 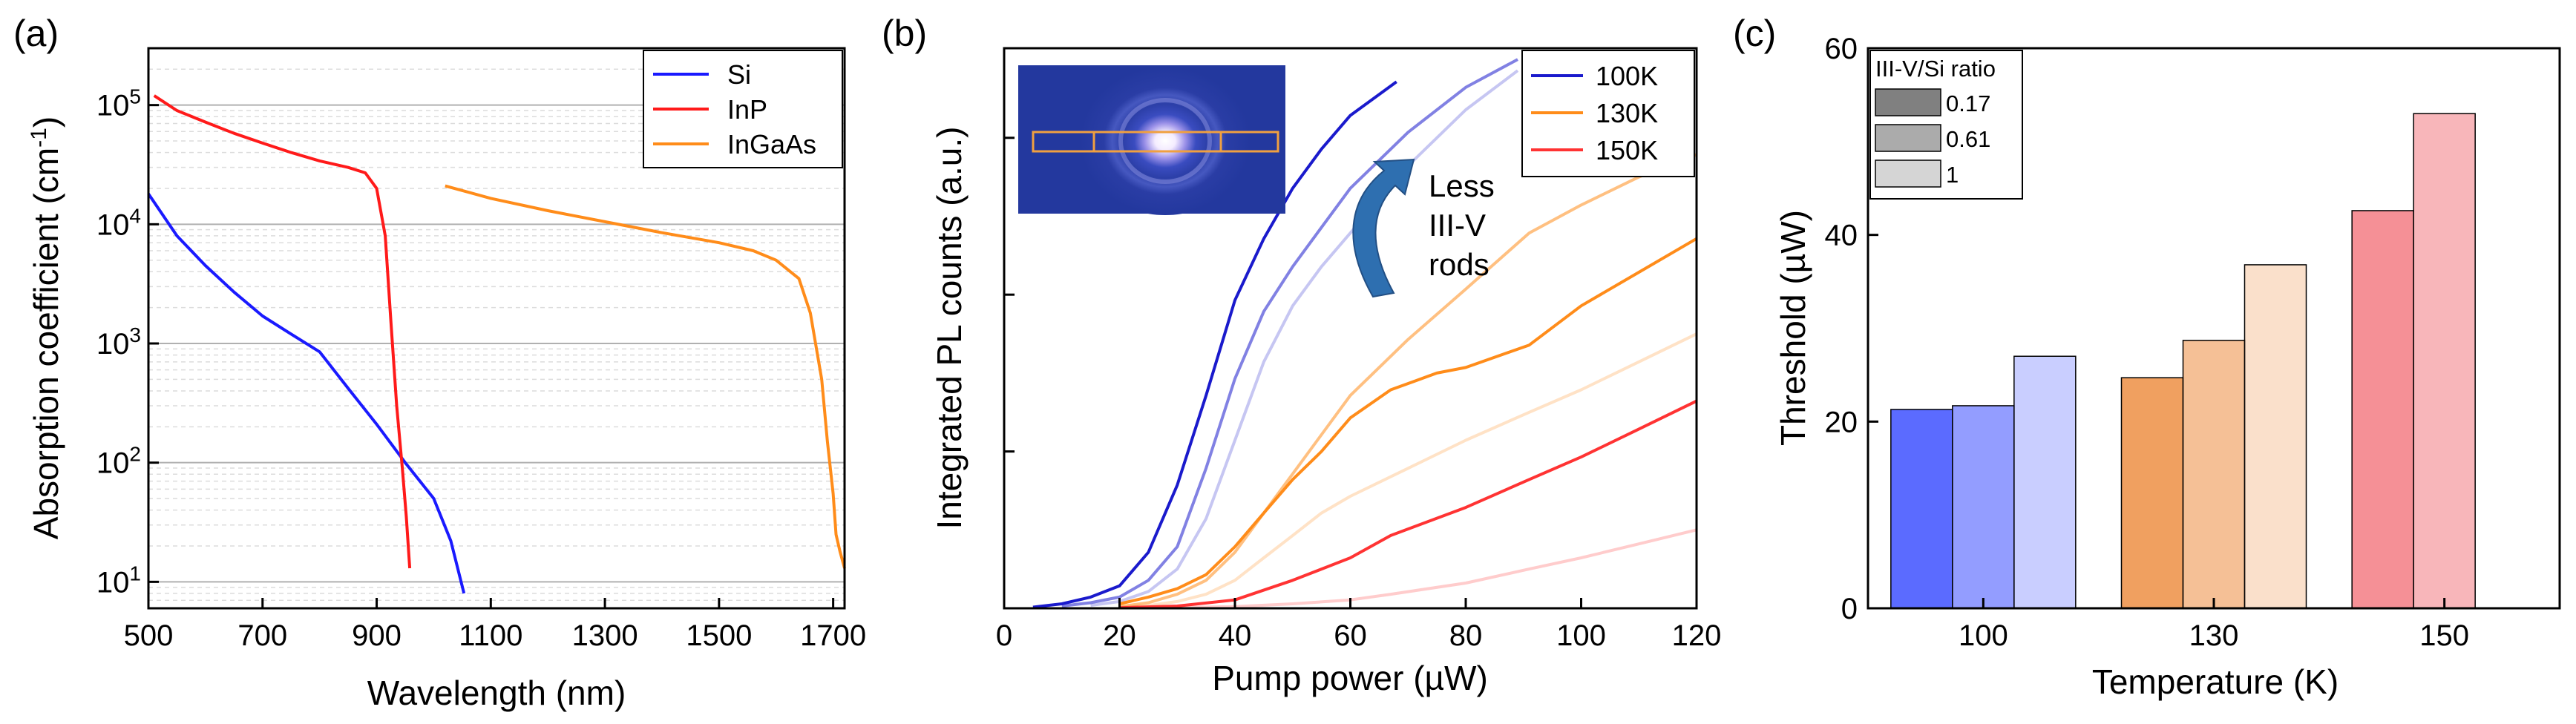 What do you see at coordinates (949, 329) in the screenshot?
I see `panel-b-y-label: Integrated PL counts (a.u.)` at bounding box center [949, 329].